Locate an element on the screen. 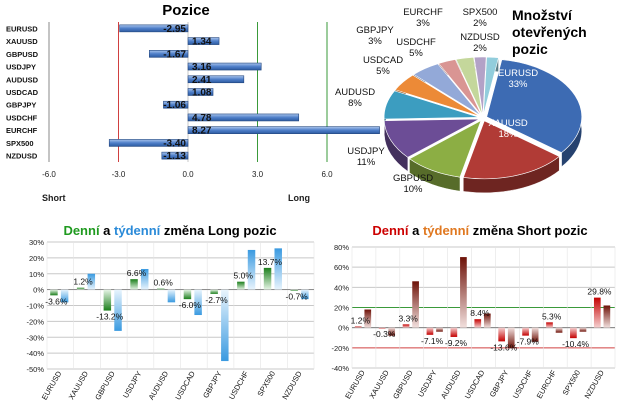 The width and height of the screenshot is (624, 419). positions-bar-spx500 is located at coordinates (148, 143).